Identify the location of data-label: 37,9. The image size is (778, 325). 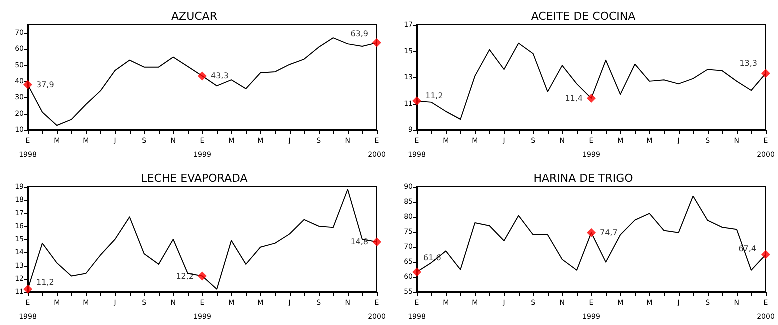
(45, 85).